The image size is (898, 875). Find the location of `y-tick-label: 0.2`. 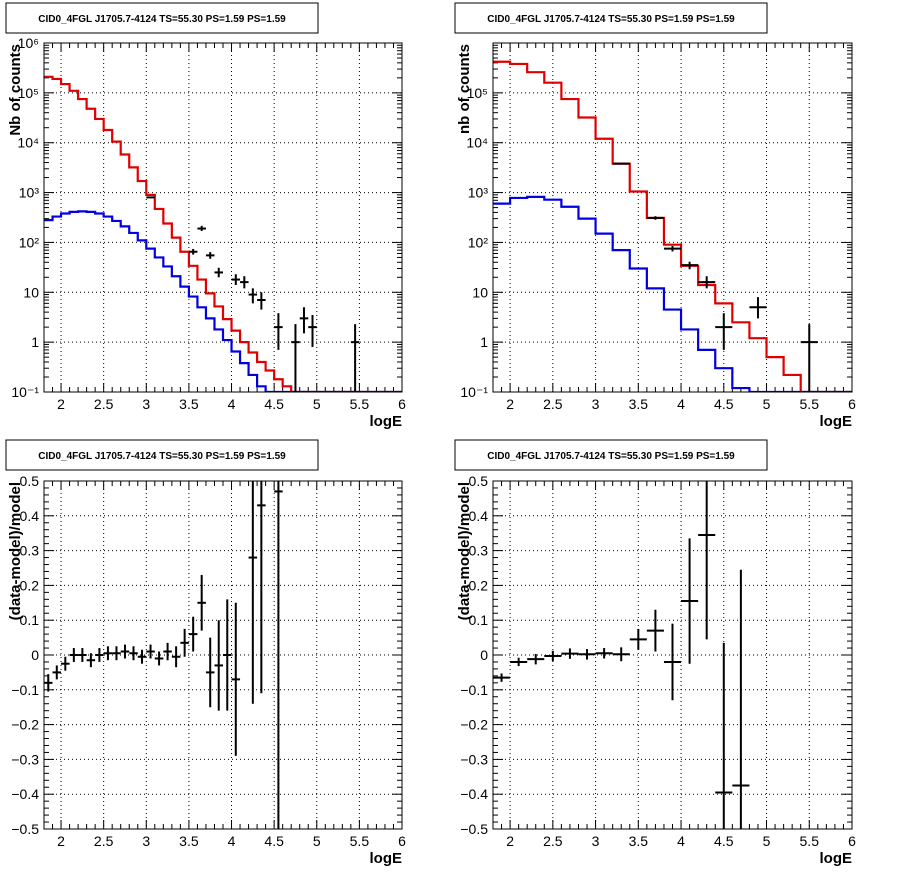

y-tick-label: 0.2 is located at coordinates (479, 585).